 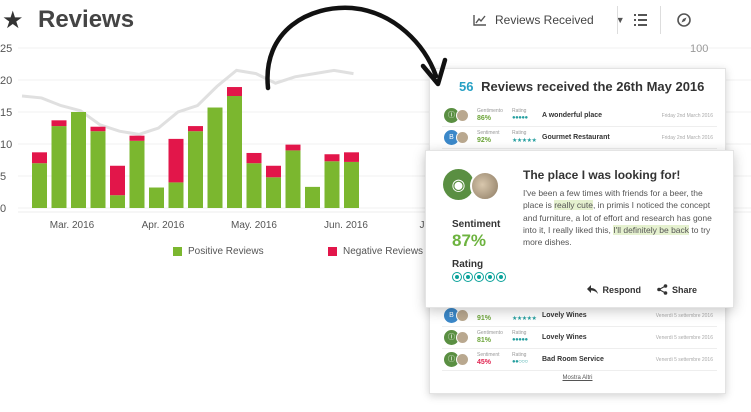 I want to click on sentiment-value: 92%, so click(x=484, y=140).